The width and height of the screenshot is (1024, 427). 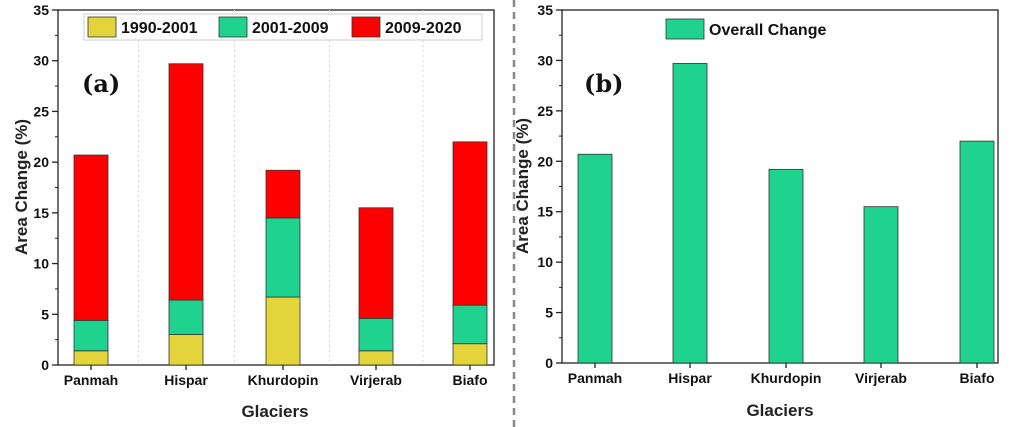 What do you see at coordinates (290, 28) in the screenshot?
I see `panel-a-legend-label: 2001-2009` at bounding box center [290, 28].